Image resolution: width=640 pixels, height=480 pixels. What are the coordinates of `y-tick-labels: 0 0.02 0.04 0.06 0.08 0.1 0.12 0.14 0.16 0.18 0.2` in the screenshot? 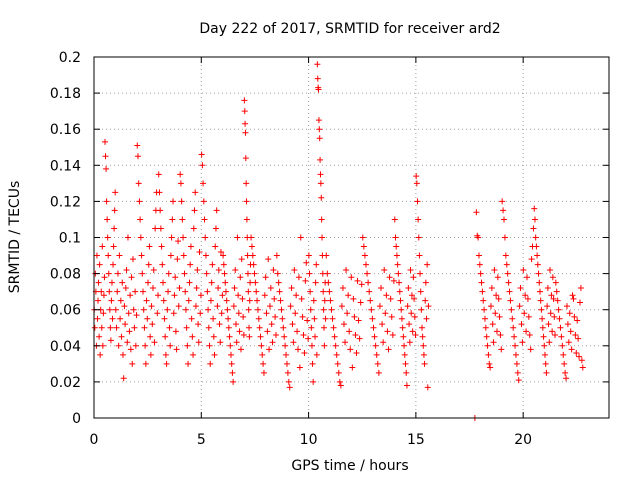 It's located at (65, 238).